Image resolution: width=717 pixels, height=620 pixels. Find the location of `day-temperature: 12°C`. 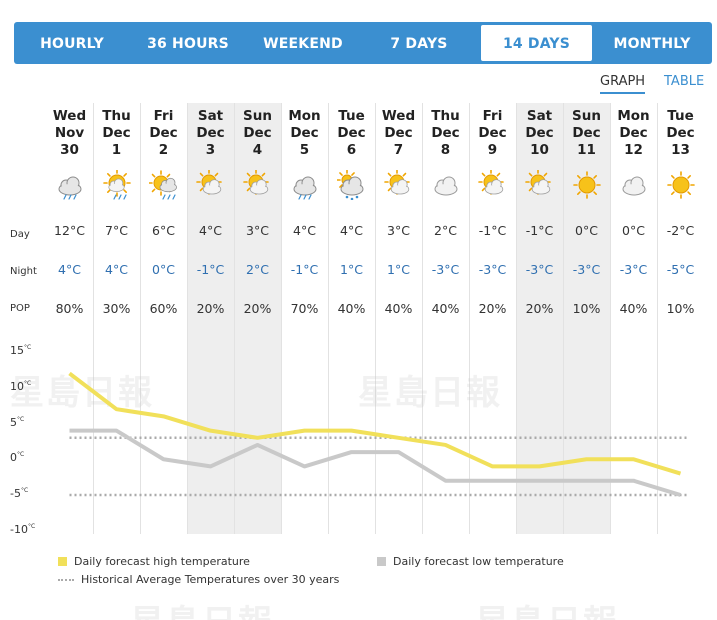

day-temperature: 12°C is located at coordinates (69, 230).